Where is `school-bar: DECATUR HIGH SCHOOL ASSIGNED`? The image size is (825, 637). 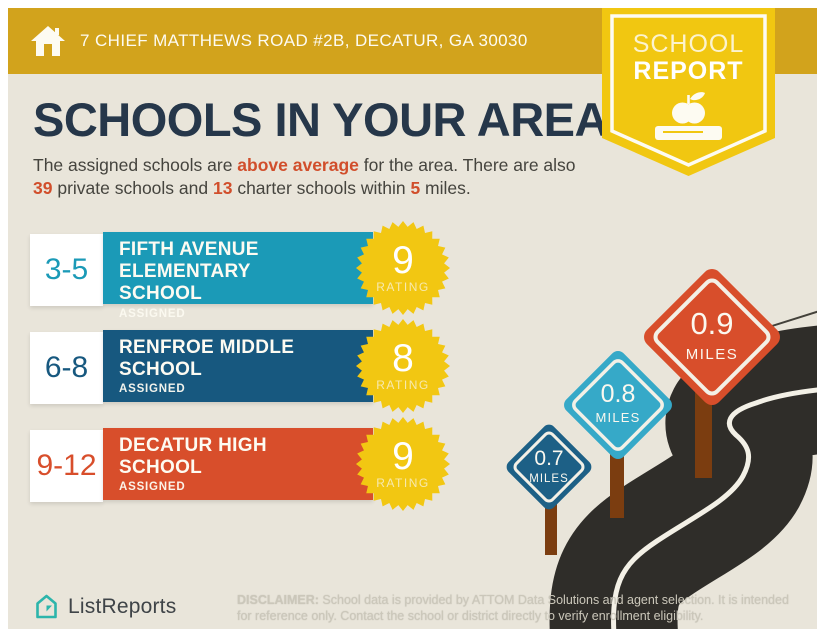 school-bar: DECATUR HIGH SCHOOL ASSIGNED is located at coordinates (238, 464).